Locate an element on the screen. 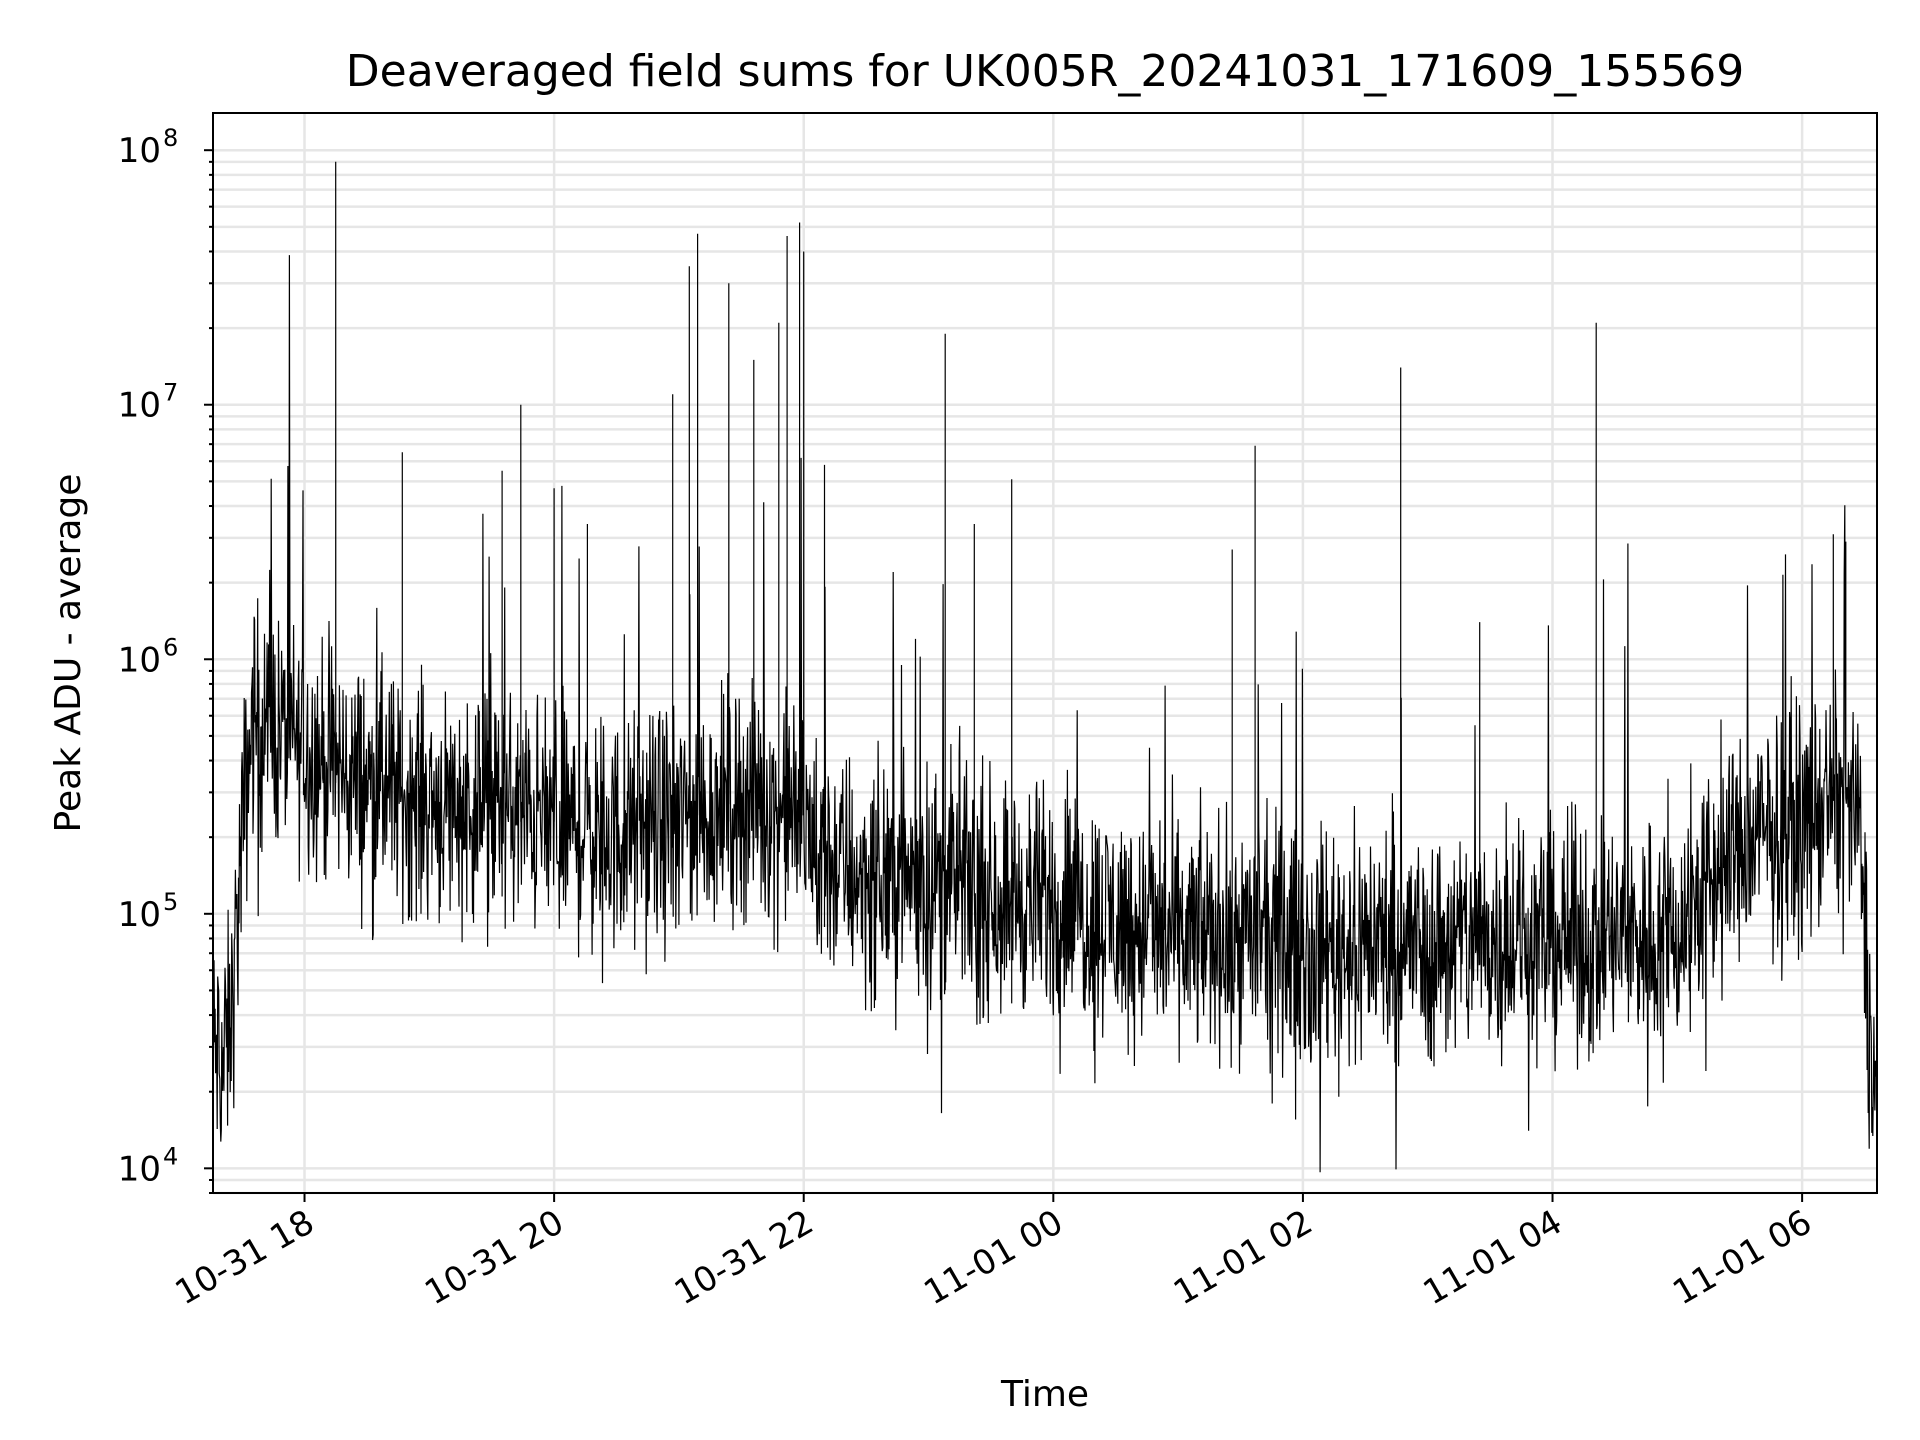  y-tick-exponent: 7 is located at coordinates (170, 393).